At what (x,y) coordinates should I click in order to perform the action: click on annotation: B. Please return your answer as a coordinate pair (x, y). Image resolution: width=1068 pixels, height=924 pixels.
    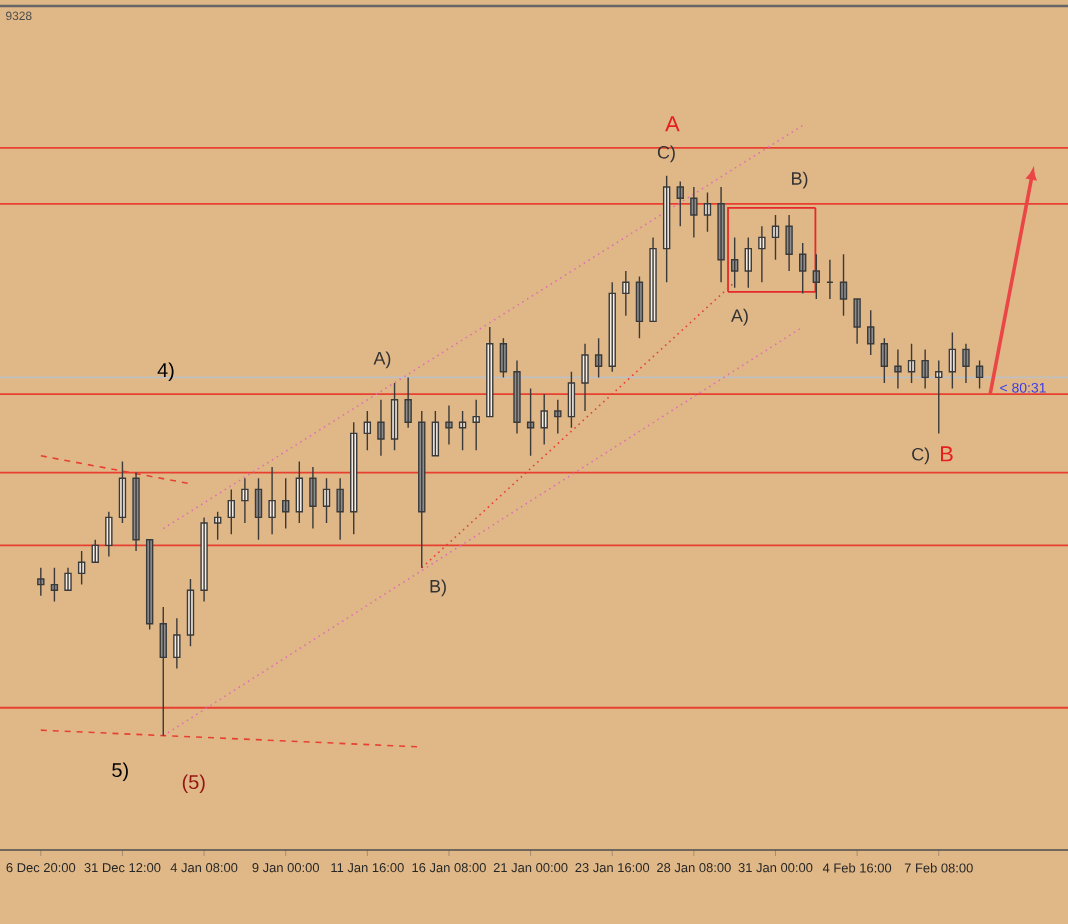
    Looking at the image, I should click on (947, 454).